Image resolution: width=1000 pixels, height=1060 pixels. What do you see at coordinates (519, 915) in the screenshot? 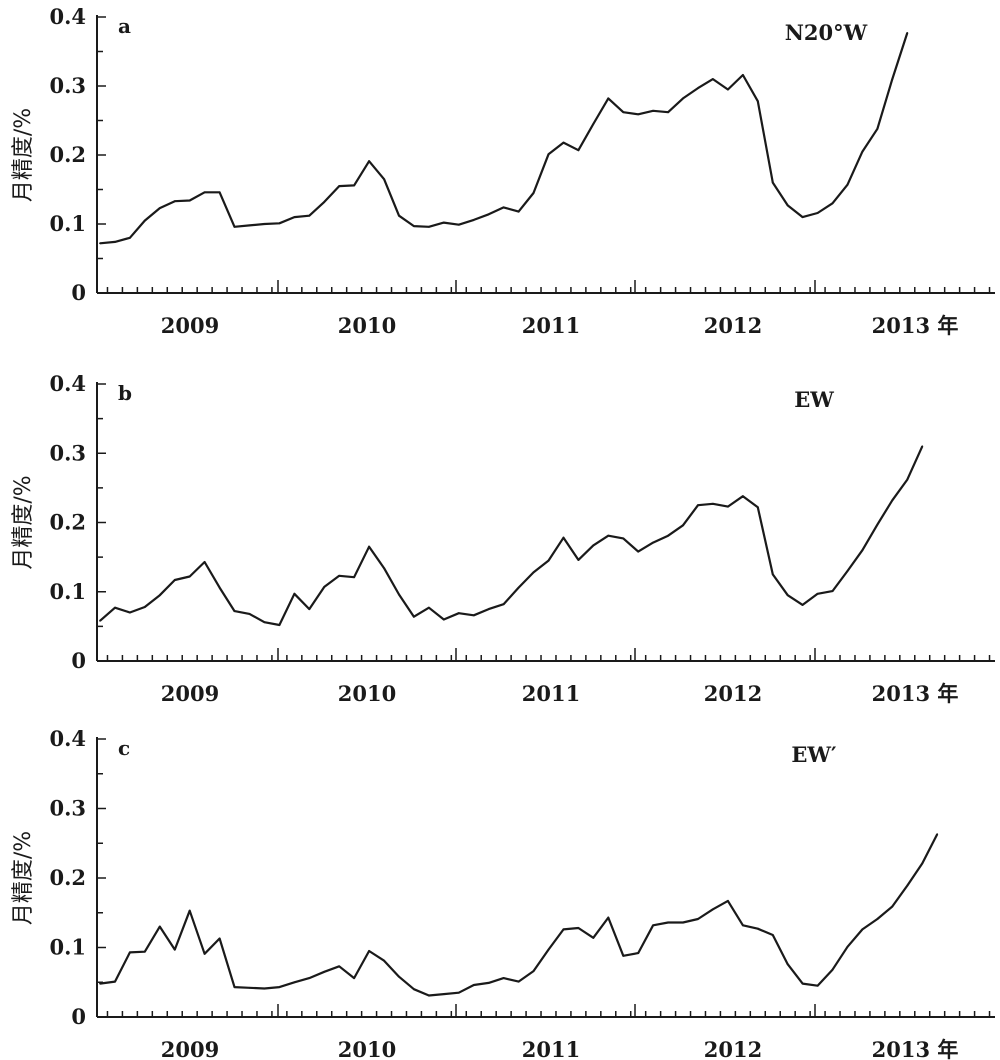
I see `series-line` at bounding box center [519, 915].